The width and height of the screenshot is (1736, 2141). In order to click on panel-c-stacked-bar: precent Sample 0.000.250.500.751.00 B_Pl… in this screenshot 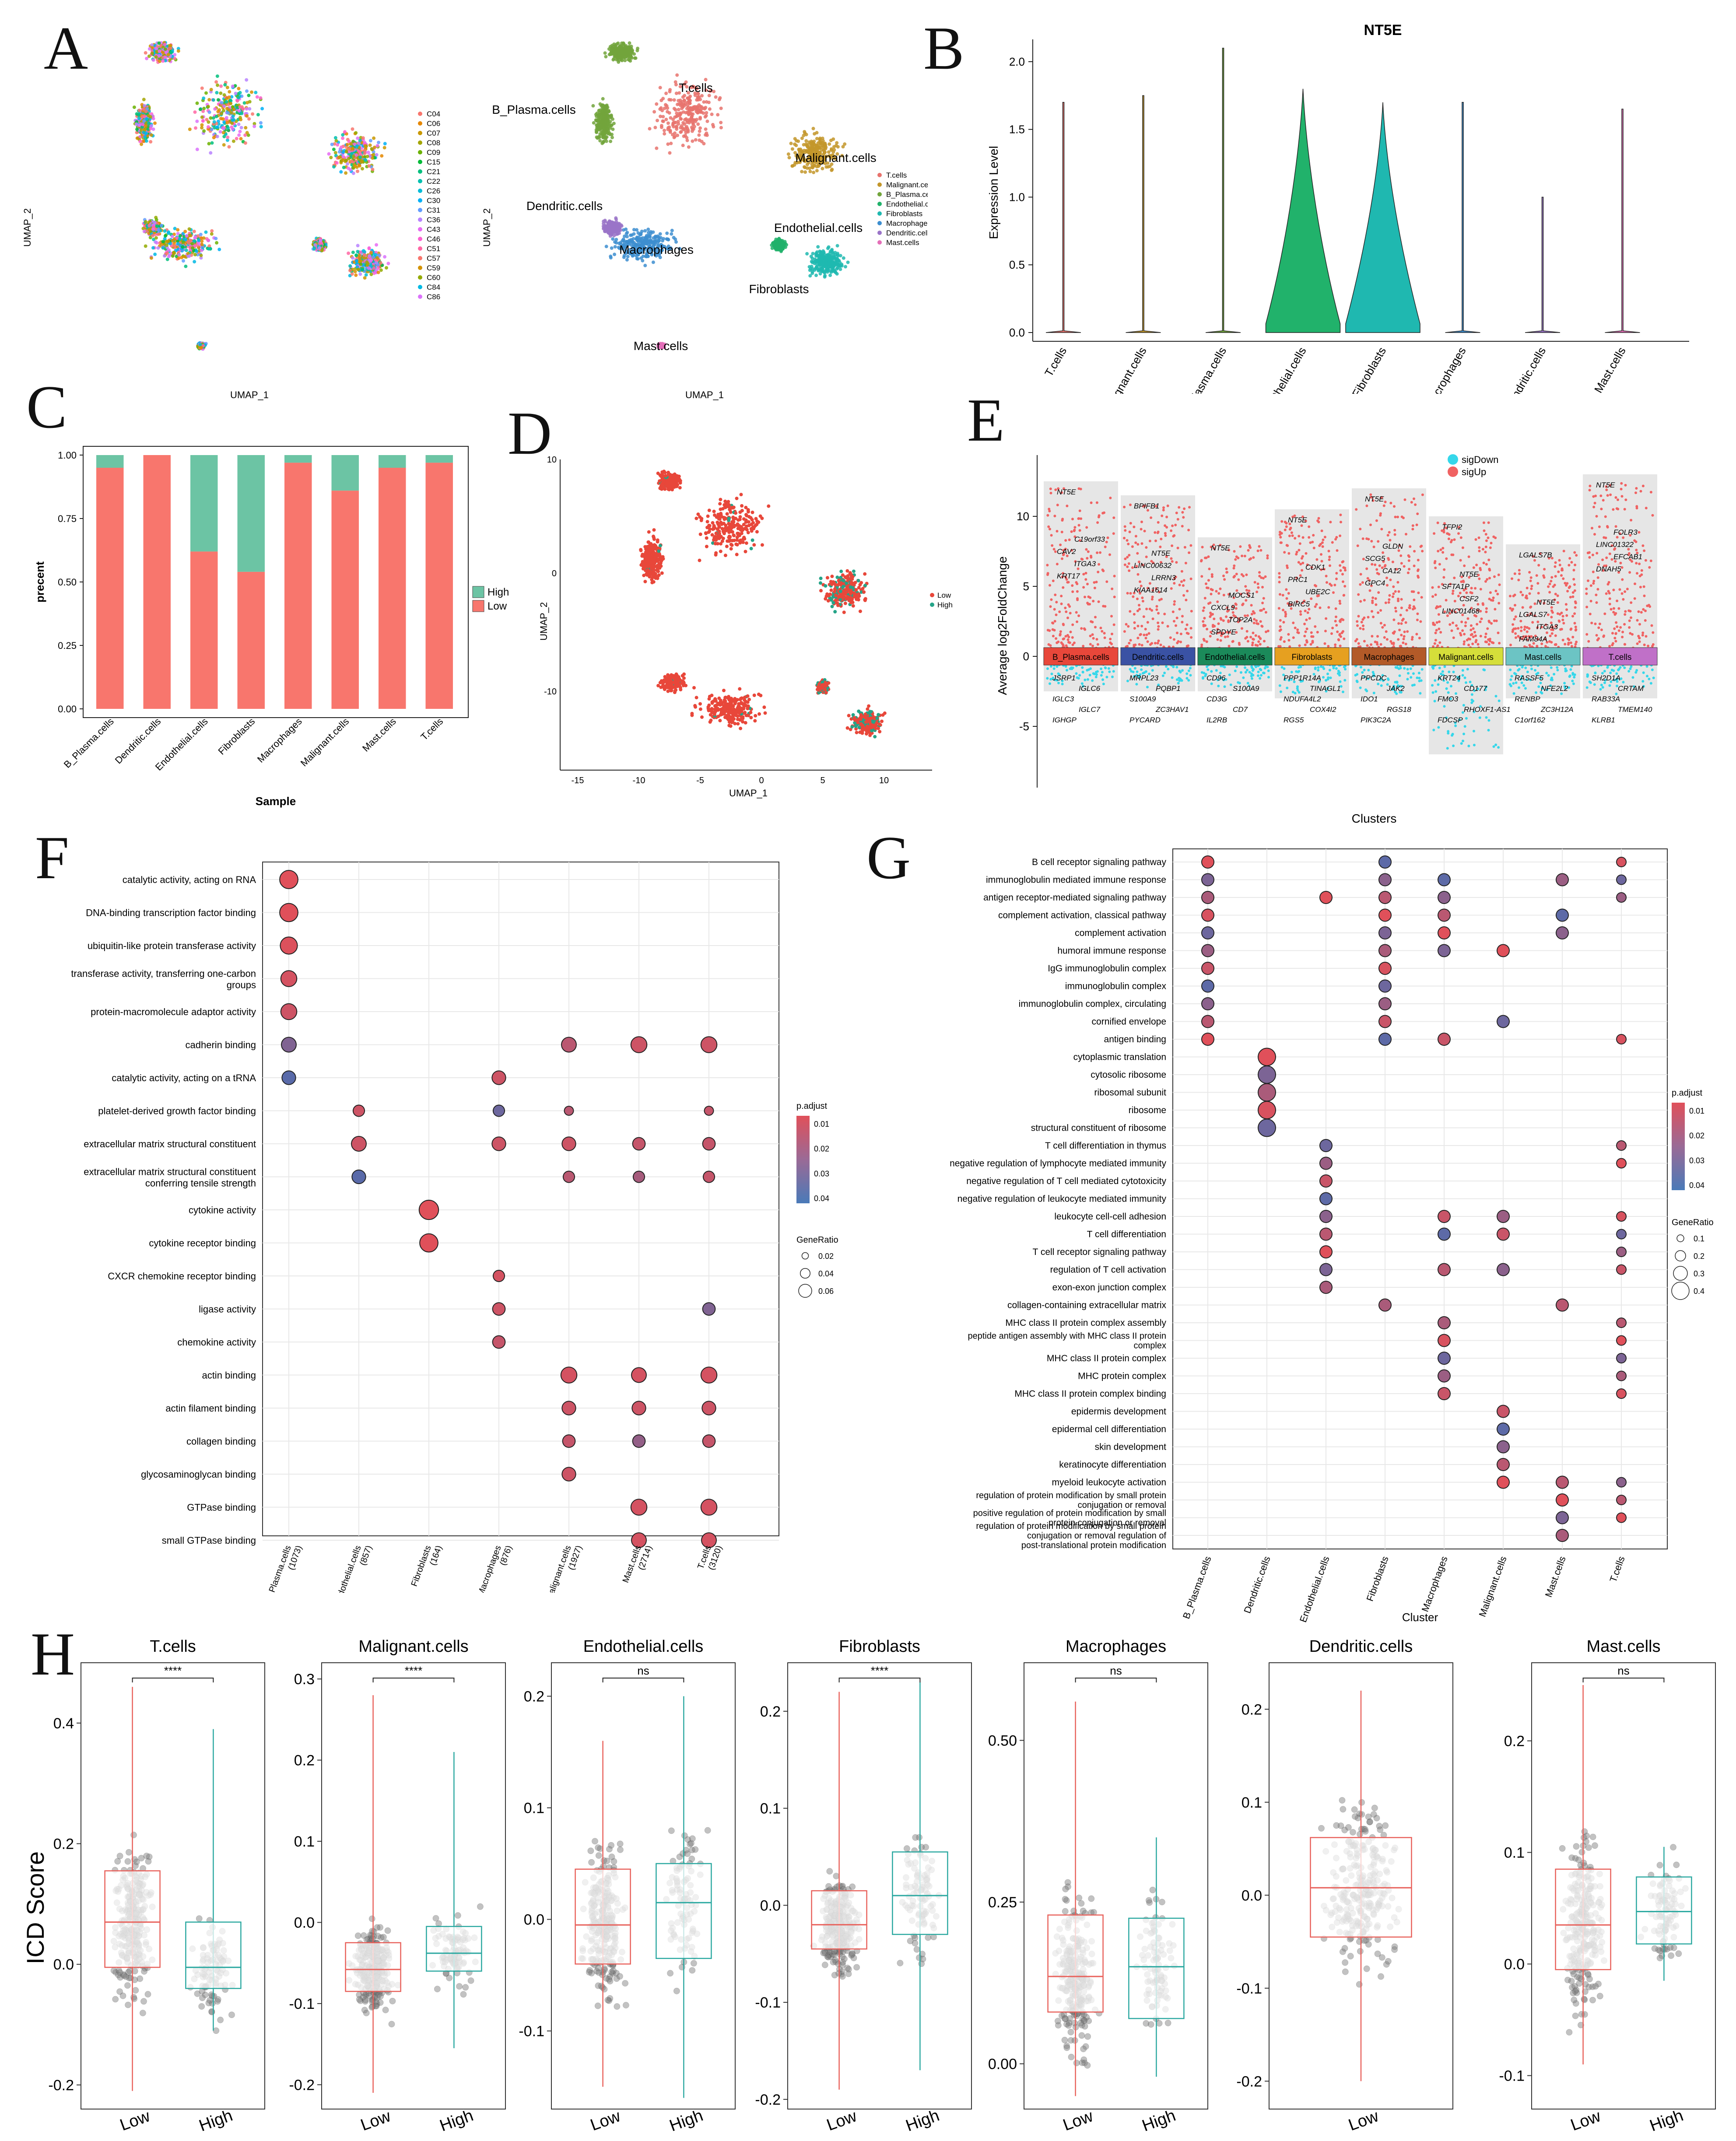, I will do `click(271, 627)`.